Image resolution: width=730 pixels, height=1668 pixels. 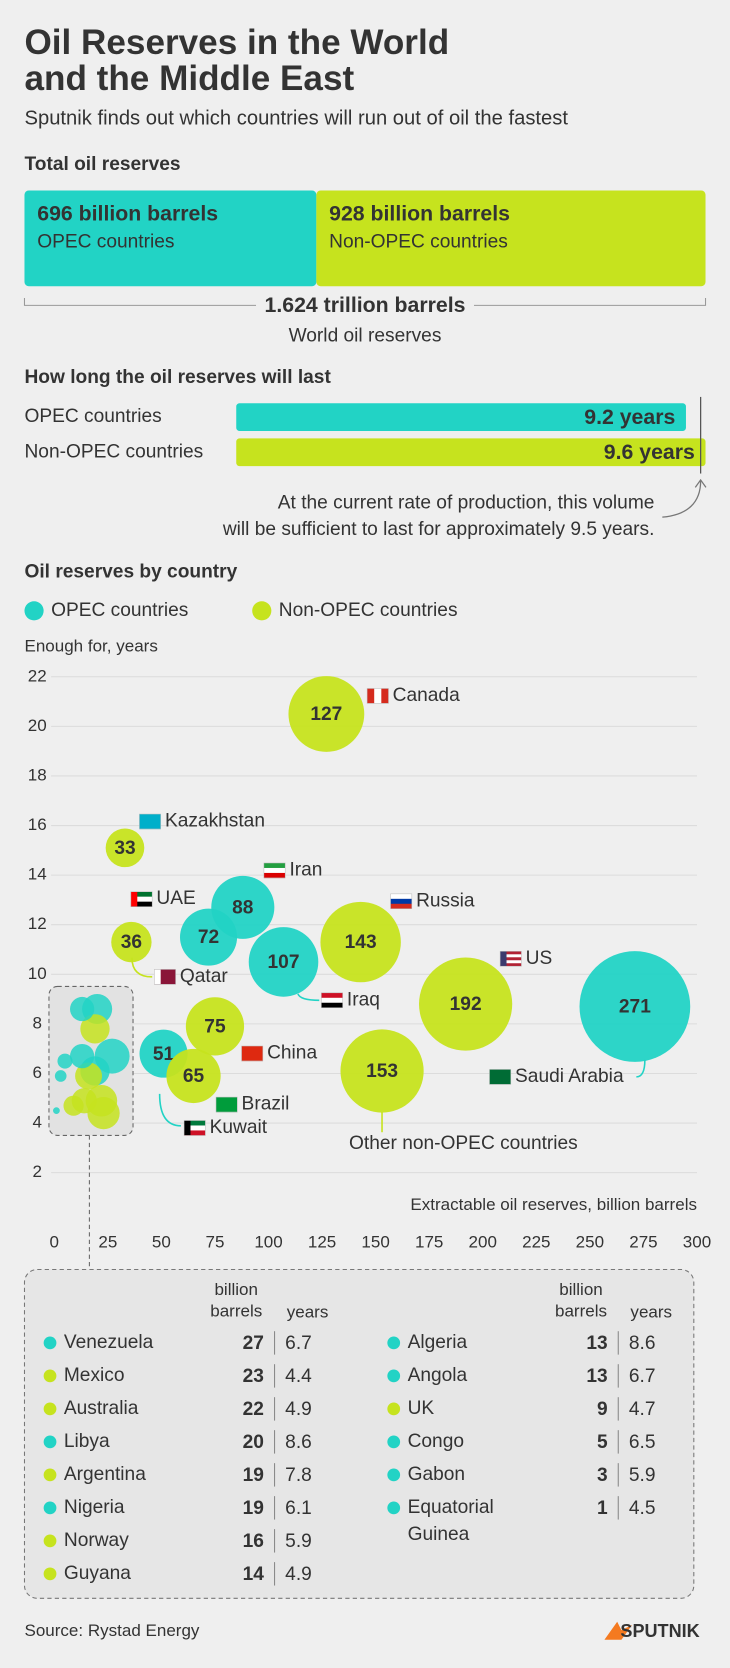 What do you see at coordinates (164, 1054) in the screenshot?
I see `bubble-value: 51` at bounding box center [164, 1054].